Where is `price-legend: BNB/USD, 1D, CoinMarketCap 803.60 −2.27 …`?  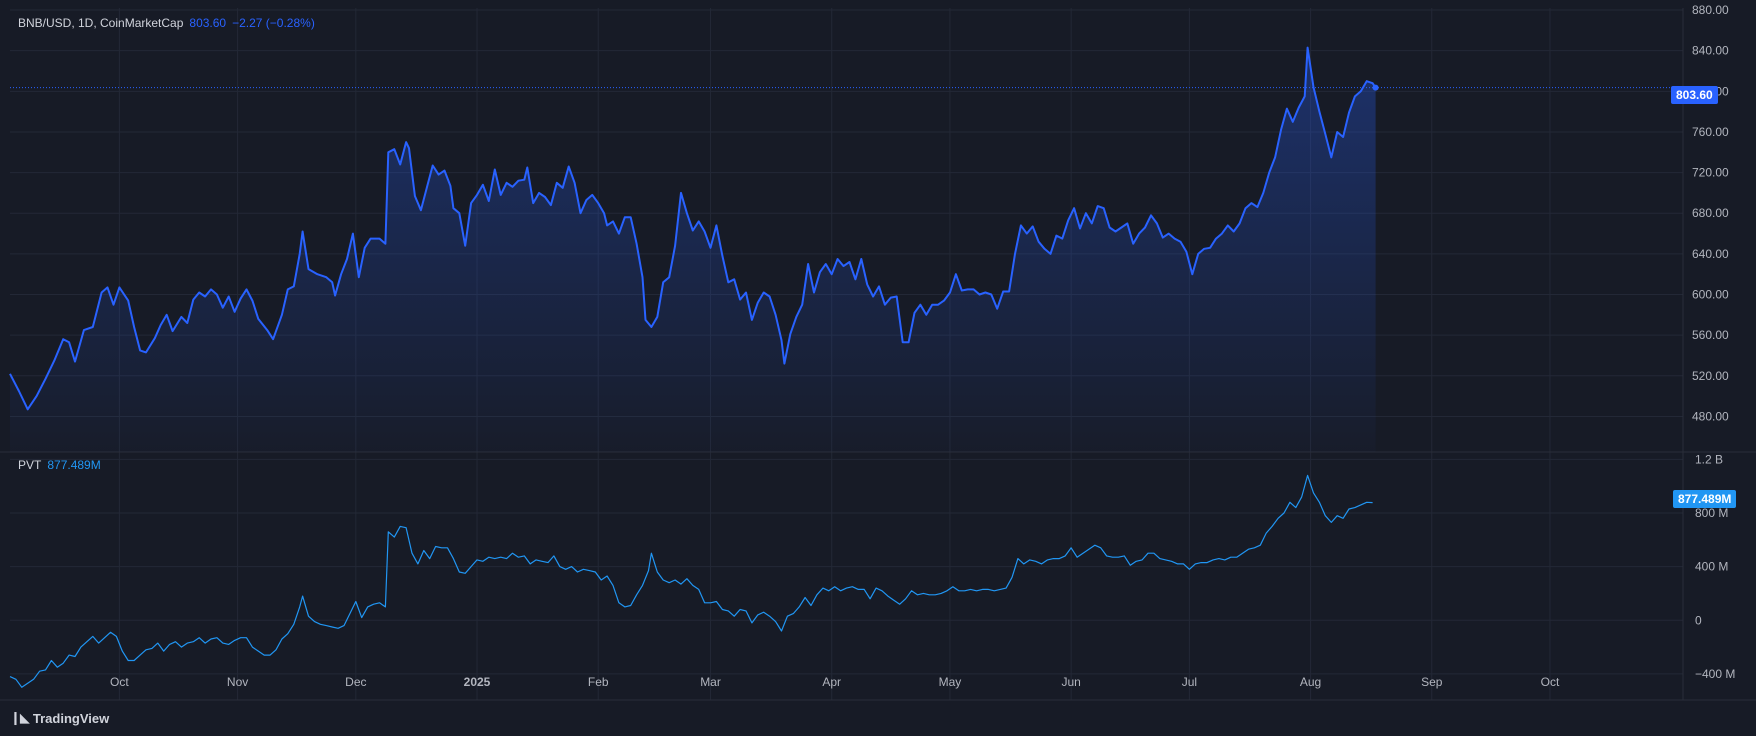 price-legend: BNB/USD, 1D, CoinMarketCap 803.60 −2.27 … is located at coordinates (166, 23).